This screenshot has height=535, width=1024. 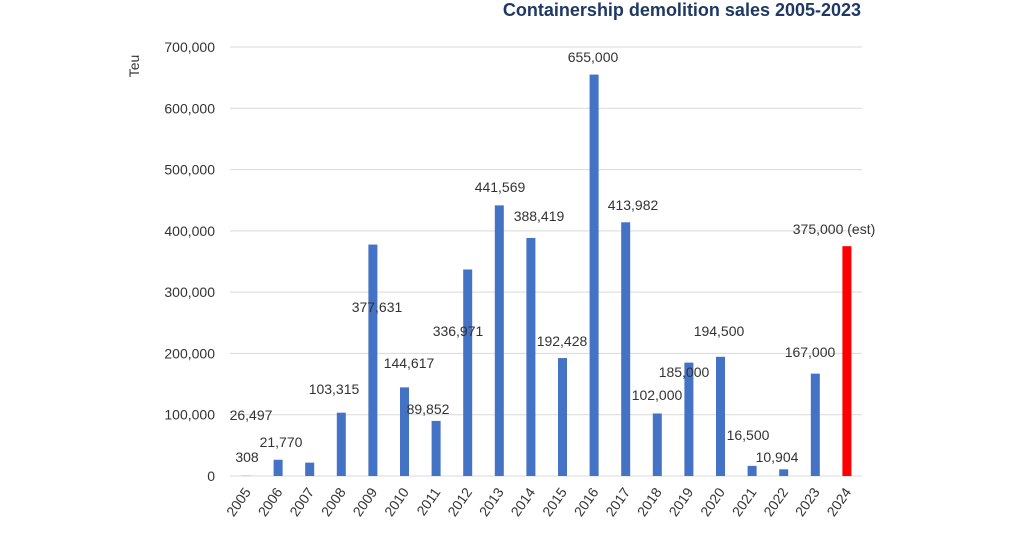 What do you see at coordinates (649, 501) in the screenshot?
I see `x-tick-label: 2018` at bounding box center [649, 501].